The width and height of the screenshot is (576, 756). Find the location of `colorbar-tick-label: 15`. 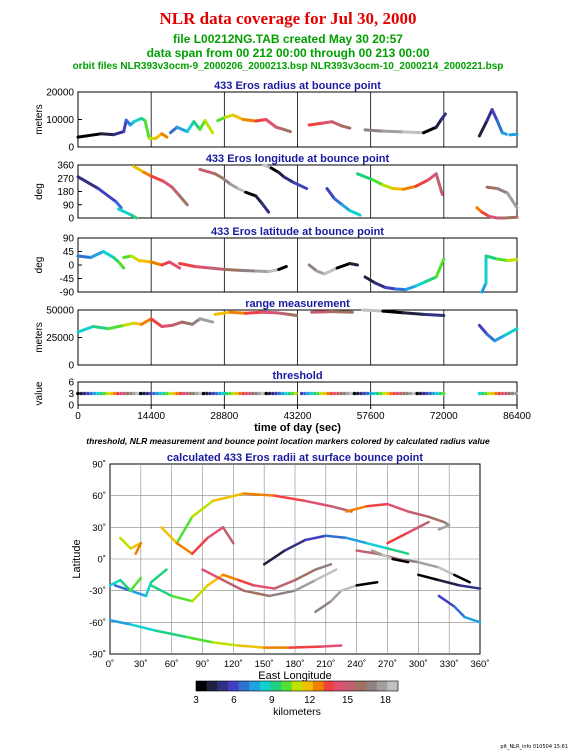

colorbar-tick-label: 15 is located at coordinates (348, 700).